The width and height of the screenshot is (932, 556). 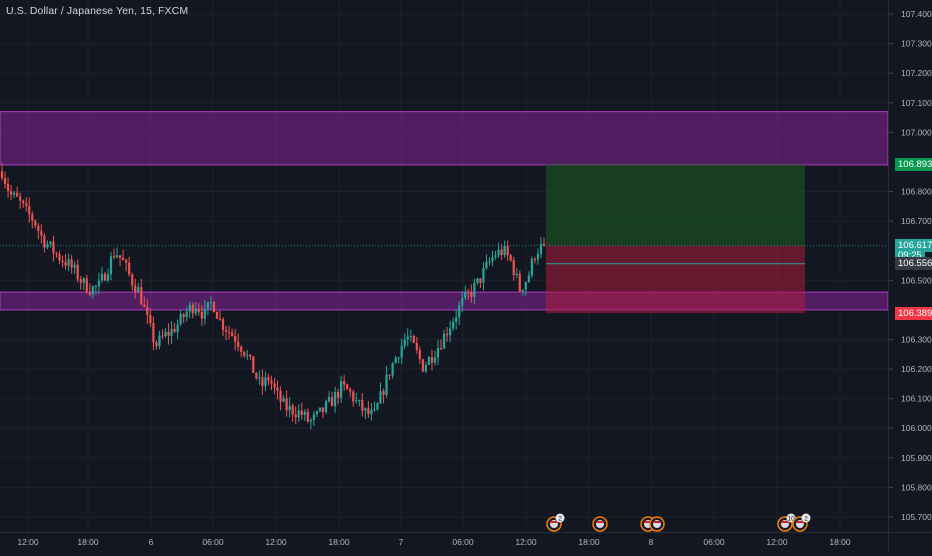 I want to click on y-tick-label: 105.700, so click(x=916, y=517).